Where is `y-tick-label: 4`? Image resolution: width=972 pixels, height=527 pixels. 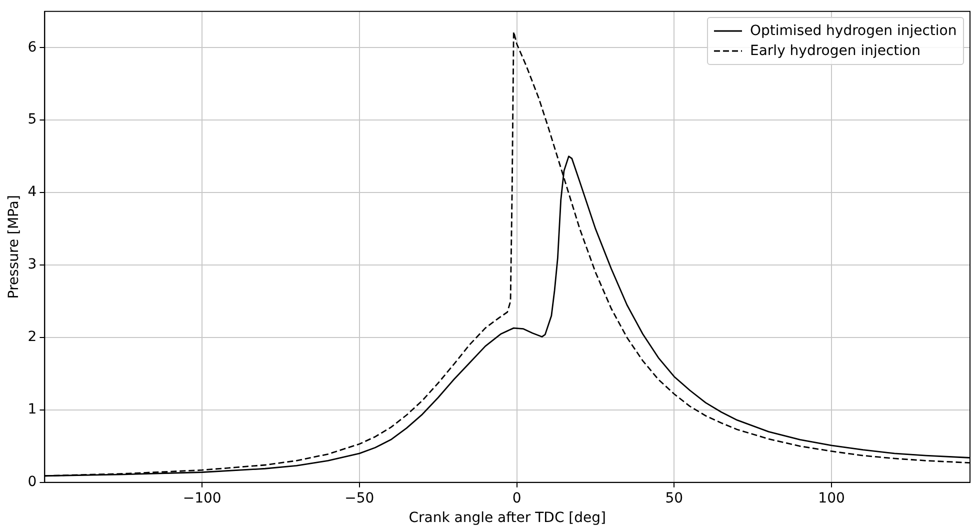
y-tick-label: 4 is located at coordinates (32, 192).